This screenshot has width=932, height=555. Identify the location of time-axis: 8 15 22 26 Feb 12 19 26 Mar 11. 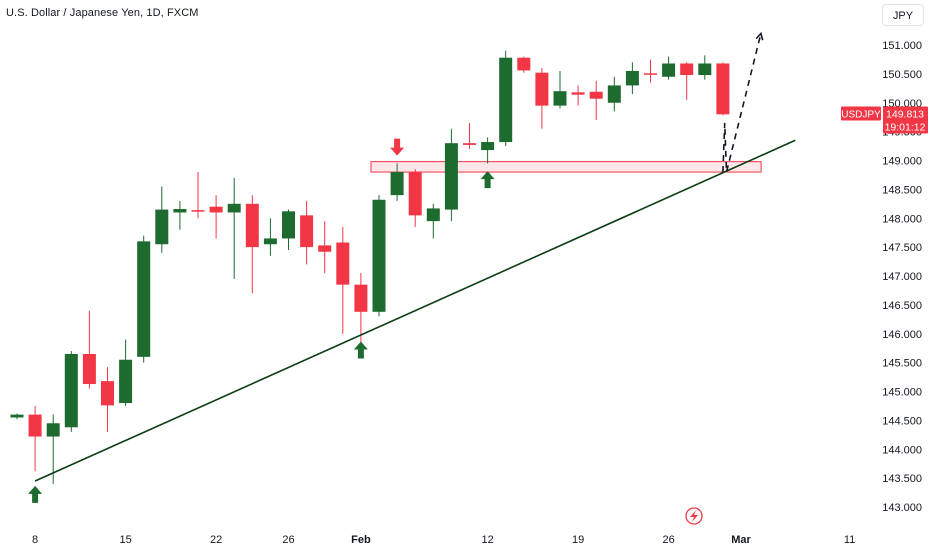
(443, 540).